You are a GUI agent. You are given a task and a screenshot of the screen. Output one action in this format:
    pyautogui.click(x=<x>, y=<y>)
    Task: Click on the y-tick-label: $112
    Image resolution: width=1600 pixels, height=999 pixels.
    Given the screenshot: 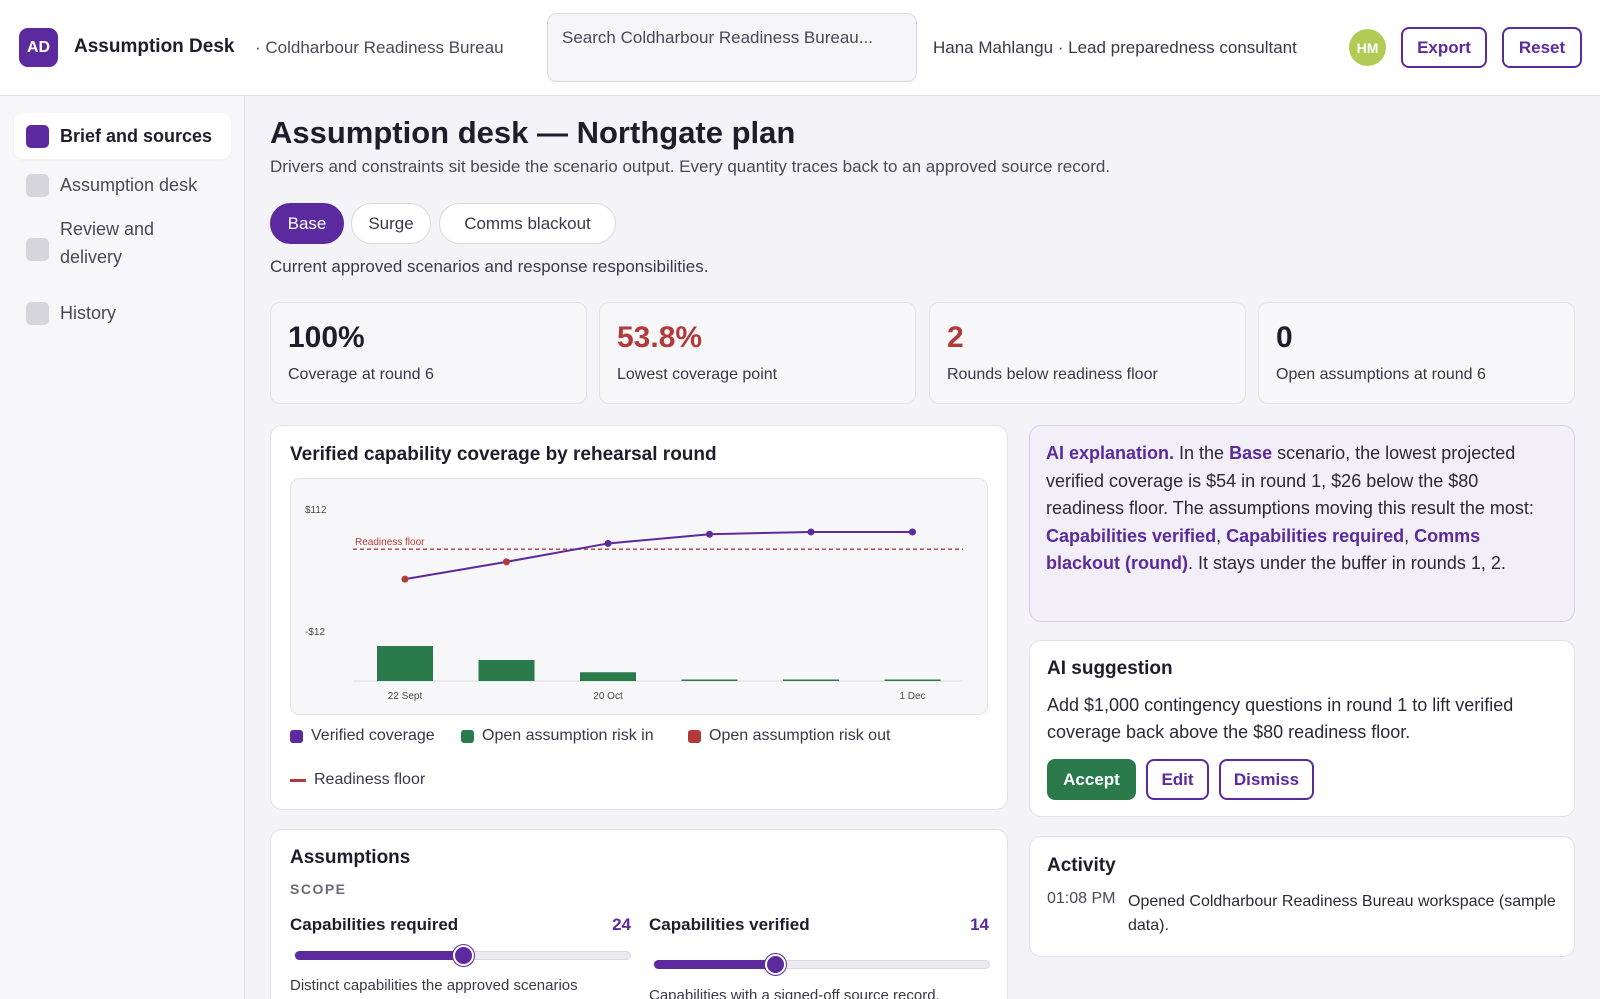 What is the action you would take?
    pyautogui.click(x=316, y=510)
    